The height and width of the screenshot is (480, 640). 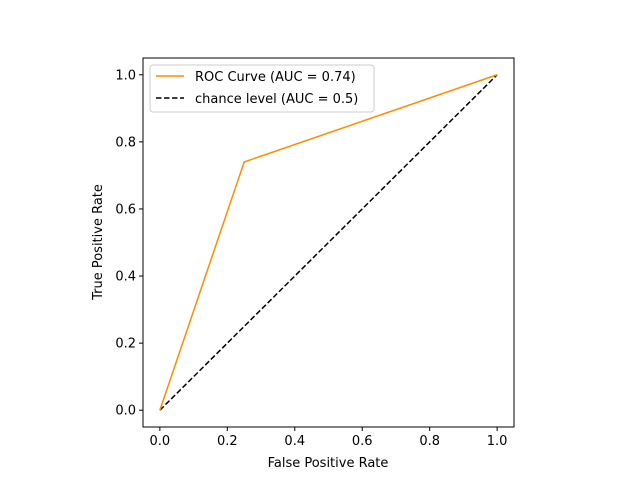 What do you see at coordinates (125, 209) in the screenshot?
I see `y-tick-label: 0.6` at bounding box center [125, 209].